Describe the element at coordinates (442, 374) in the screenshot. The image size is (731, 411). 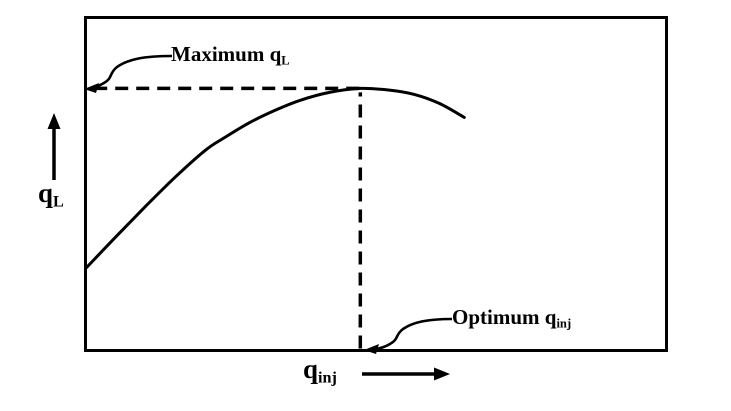
I see `x-axis-arrowhead` at that location.